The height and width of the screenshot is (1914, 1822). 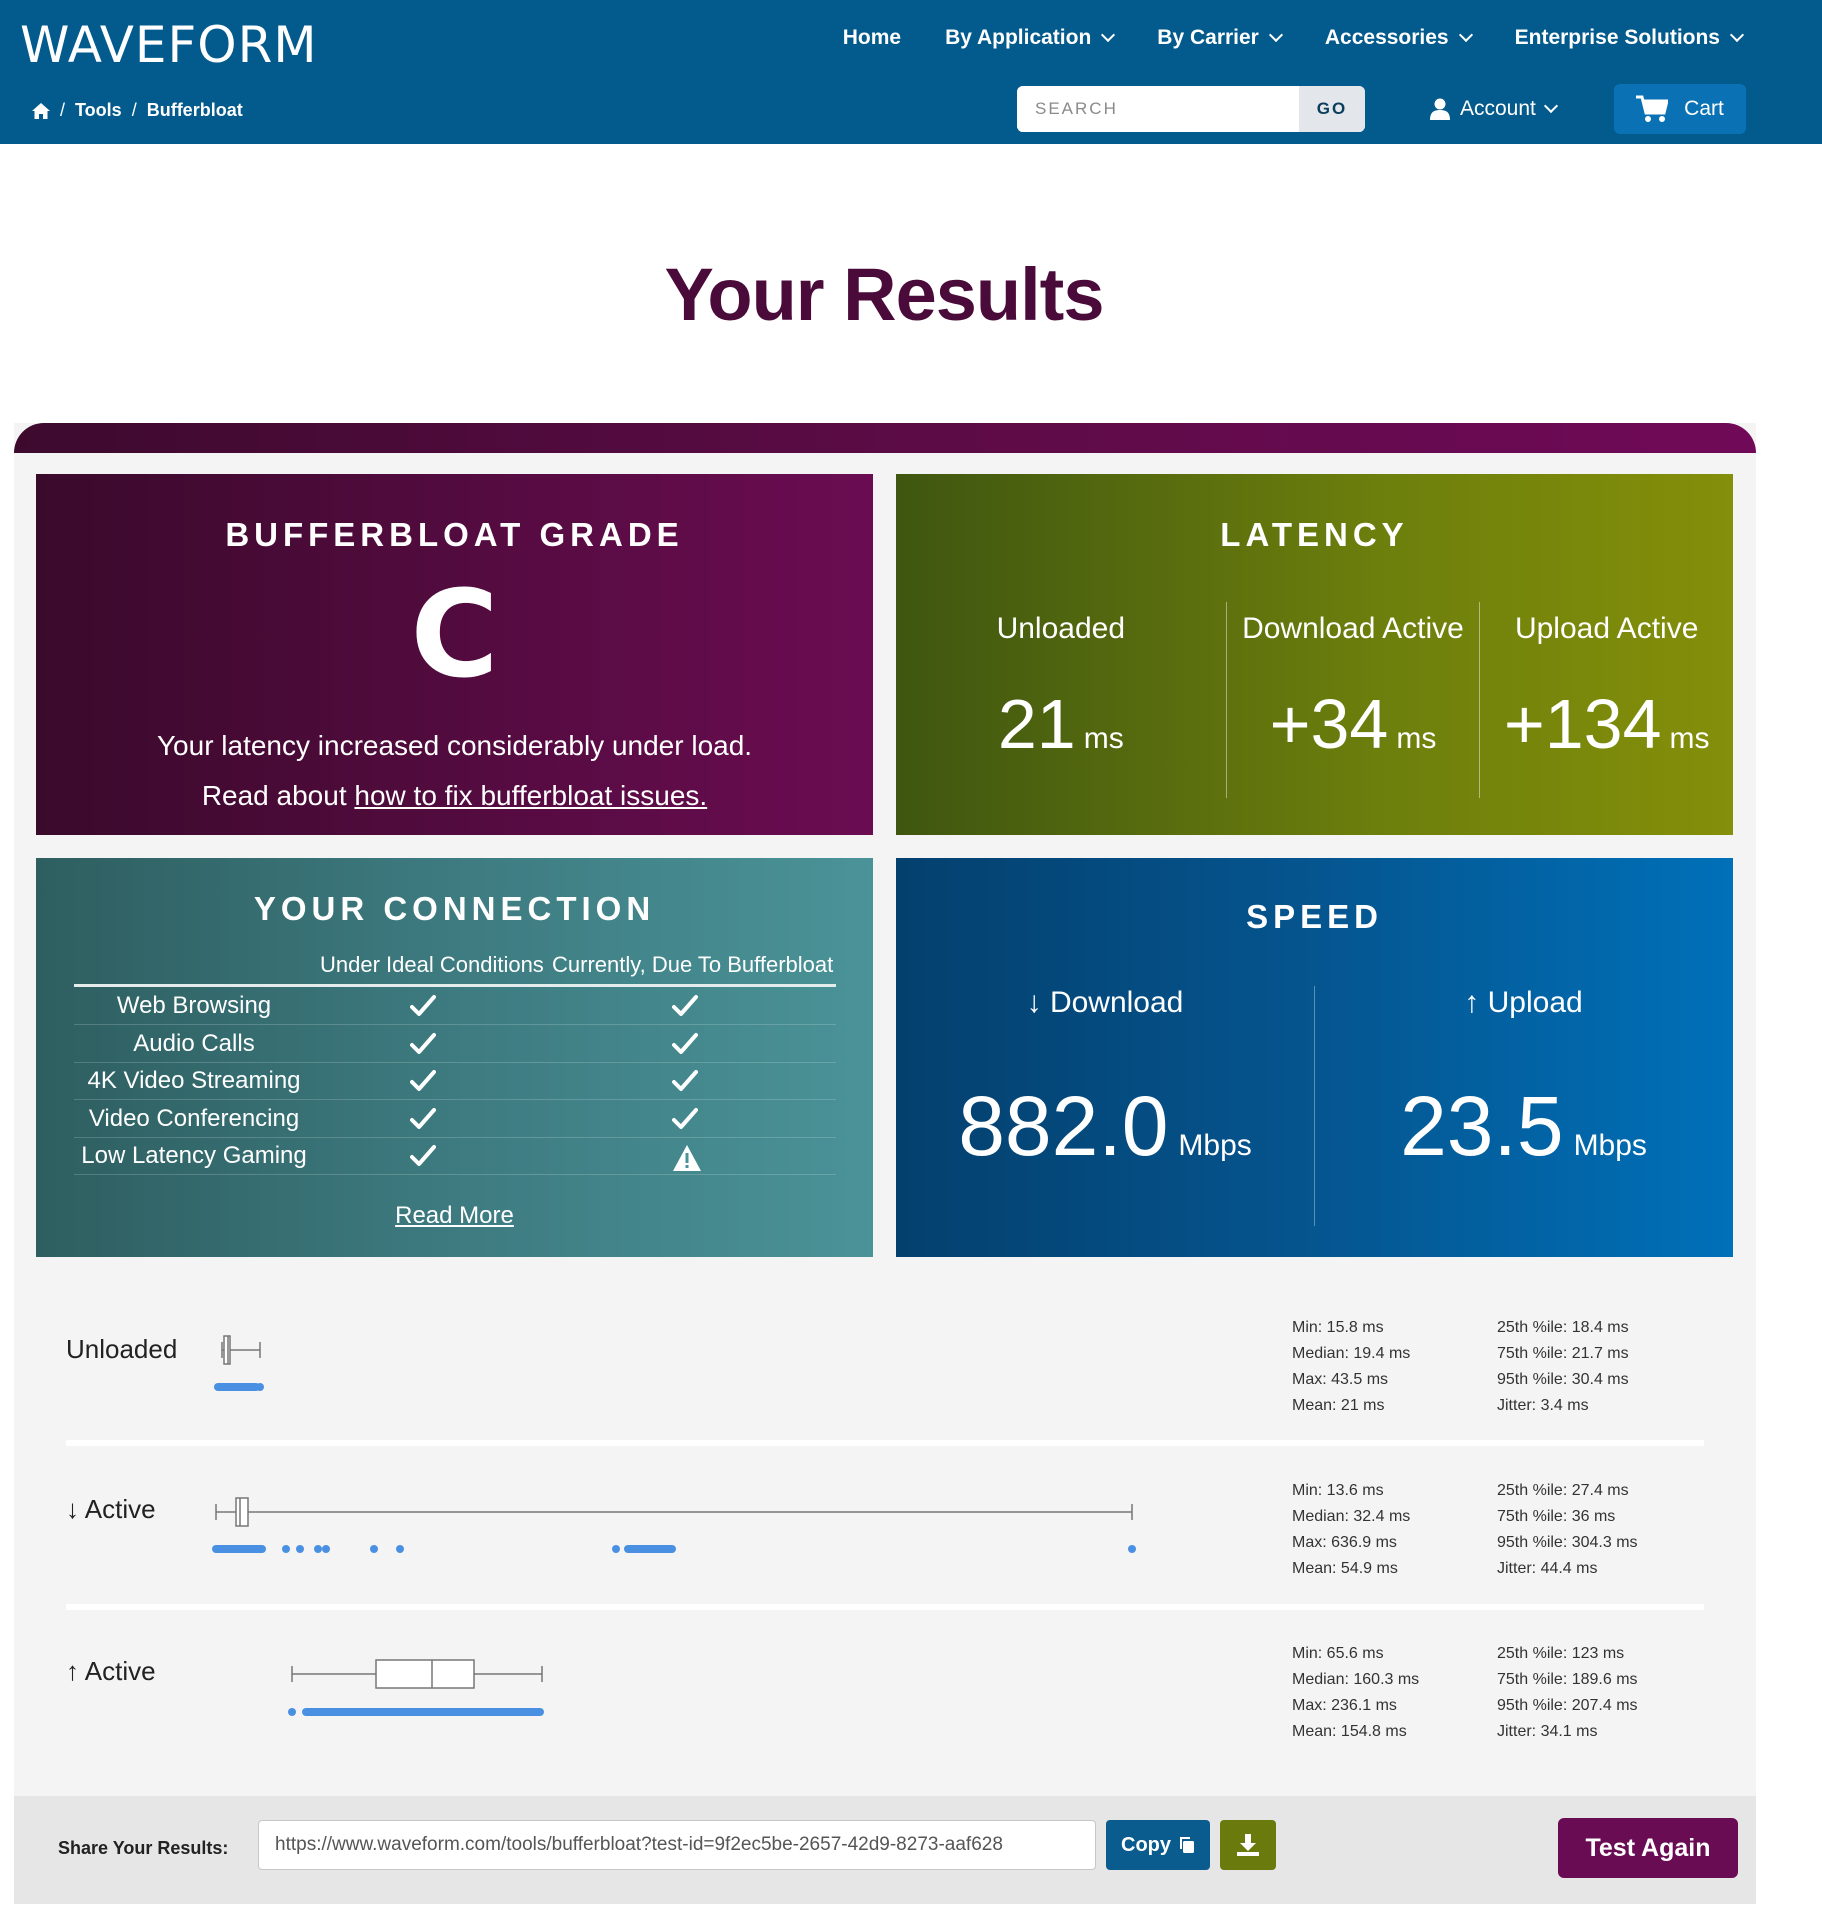 What do you see at coordinates (455, 1006) in the screenshot?
I see `connection-row: Web Browsing` at bounding box center [455, 1006].